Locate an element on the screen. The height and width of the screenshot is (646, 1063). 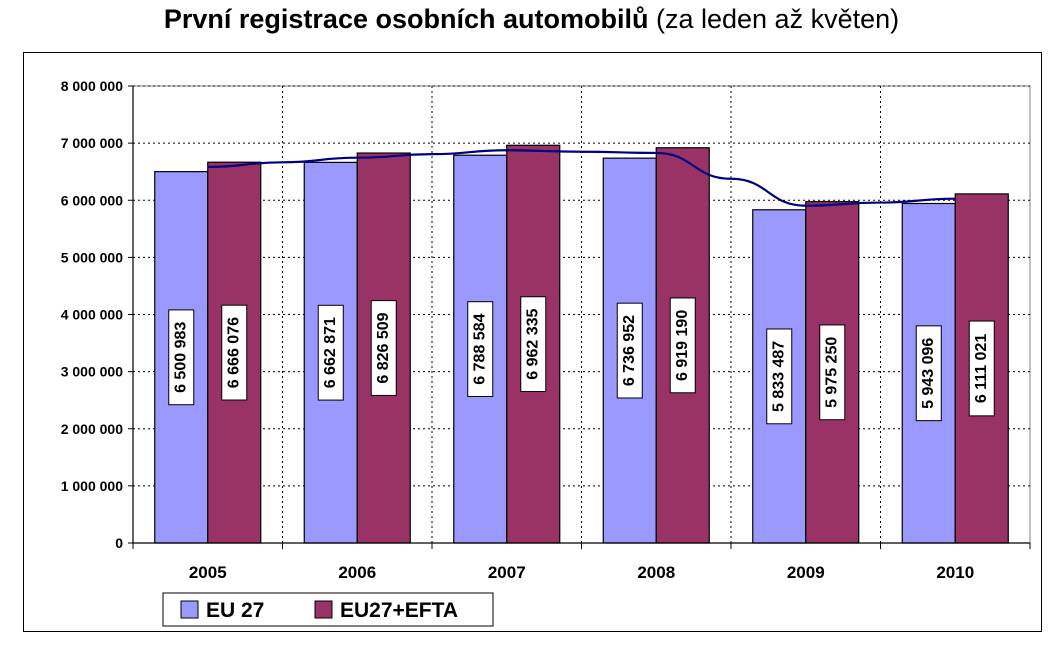
chart-title-main: První registrace osobních automobilů is located at coordinates (406, 19).